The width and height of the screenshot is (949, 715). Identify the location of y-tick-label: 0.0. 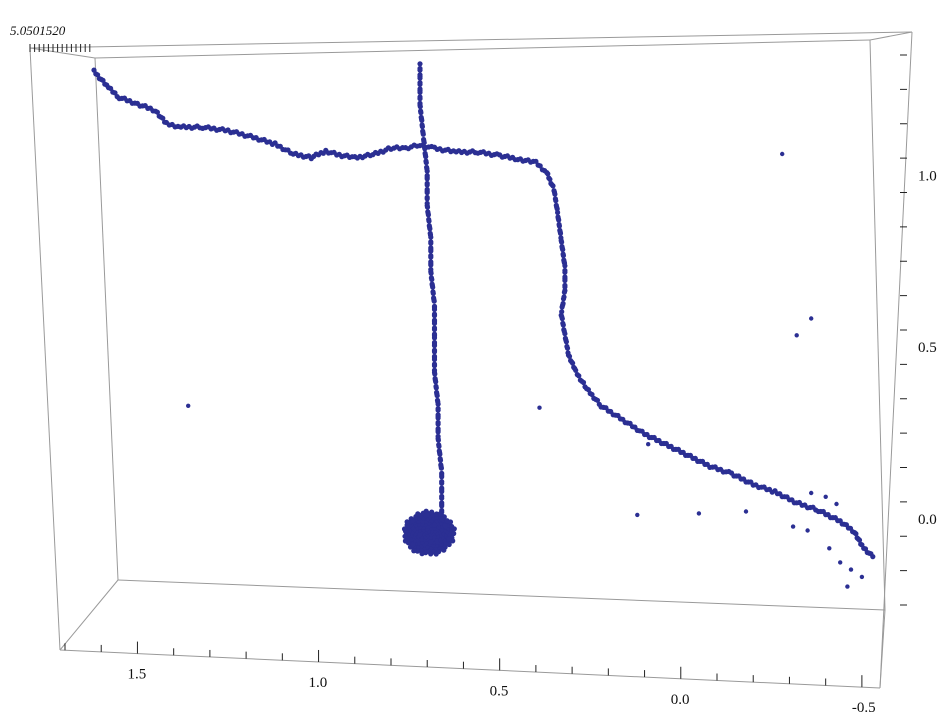
(927, 520).